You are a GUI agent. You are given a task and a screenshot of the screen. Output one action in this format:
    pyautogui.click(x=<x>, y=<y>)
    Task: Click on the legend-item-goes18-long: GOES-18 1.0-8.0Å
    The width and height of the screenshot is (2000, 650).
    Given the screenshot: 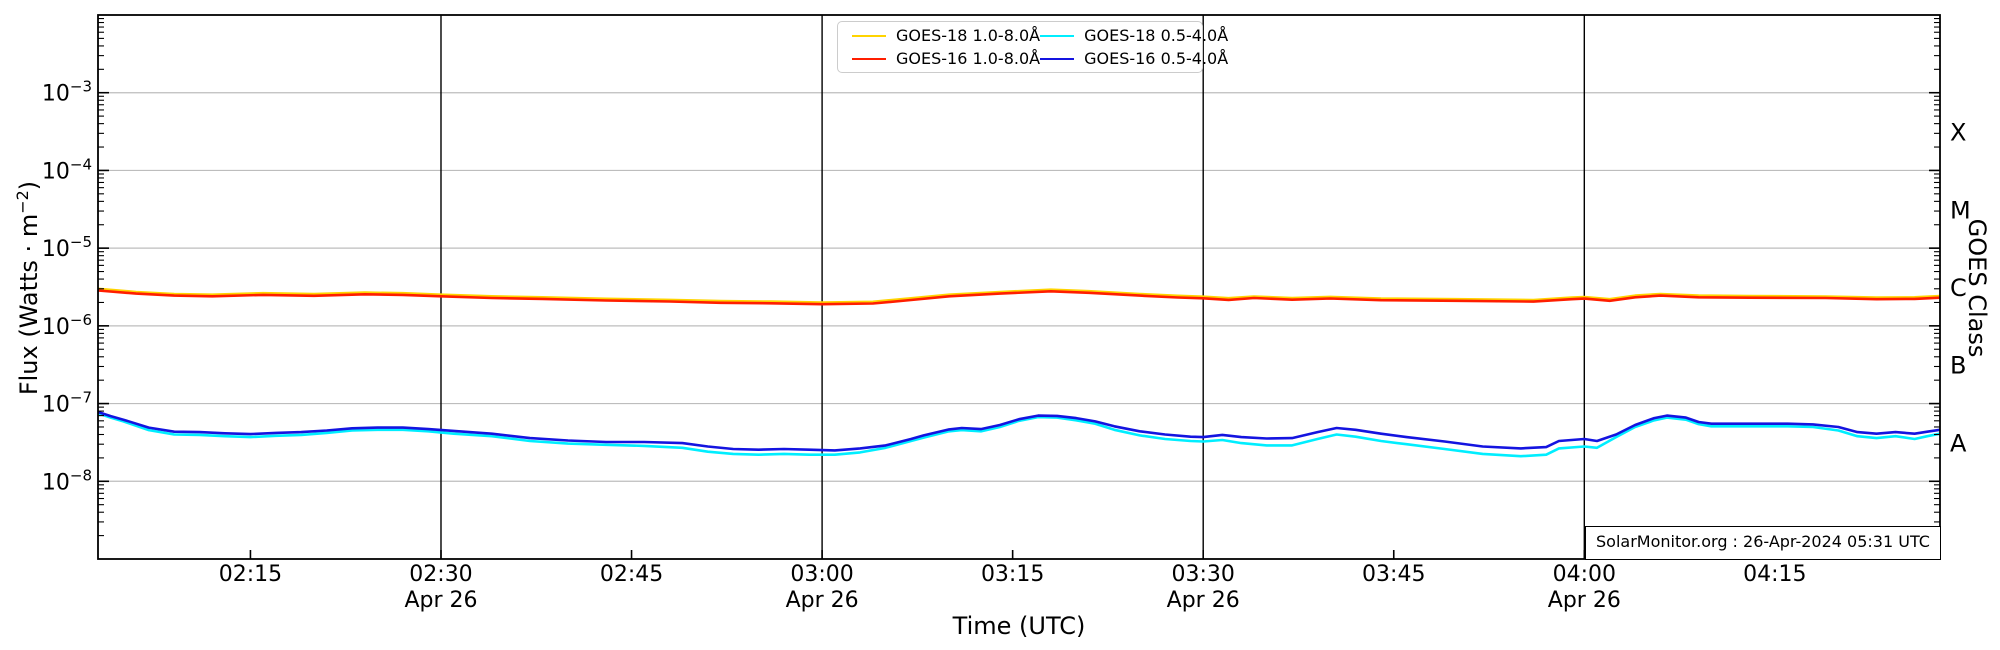 What is the action you would take?
    pyautogui.click(x=946, y=35)
    